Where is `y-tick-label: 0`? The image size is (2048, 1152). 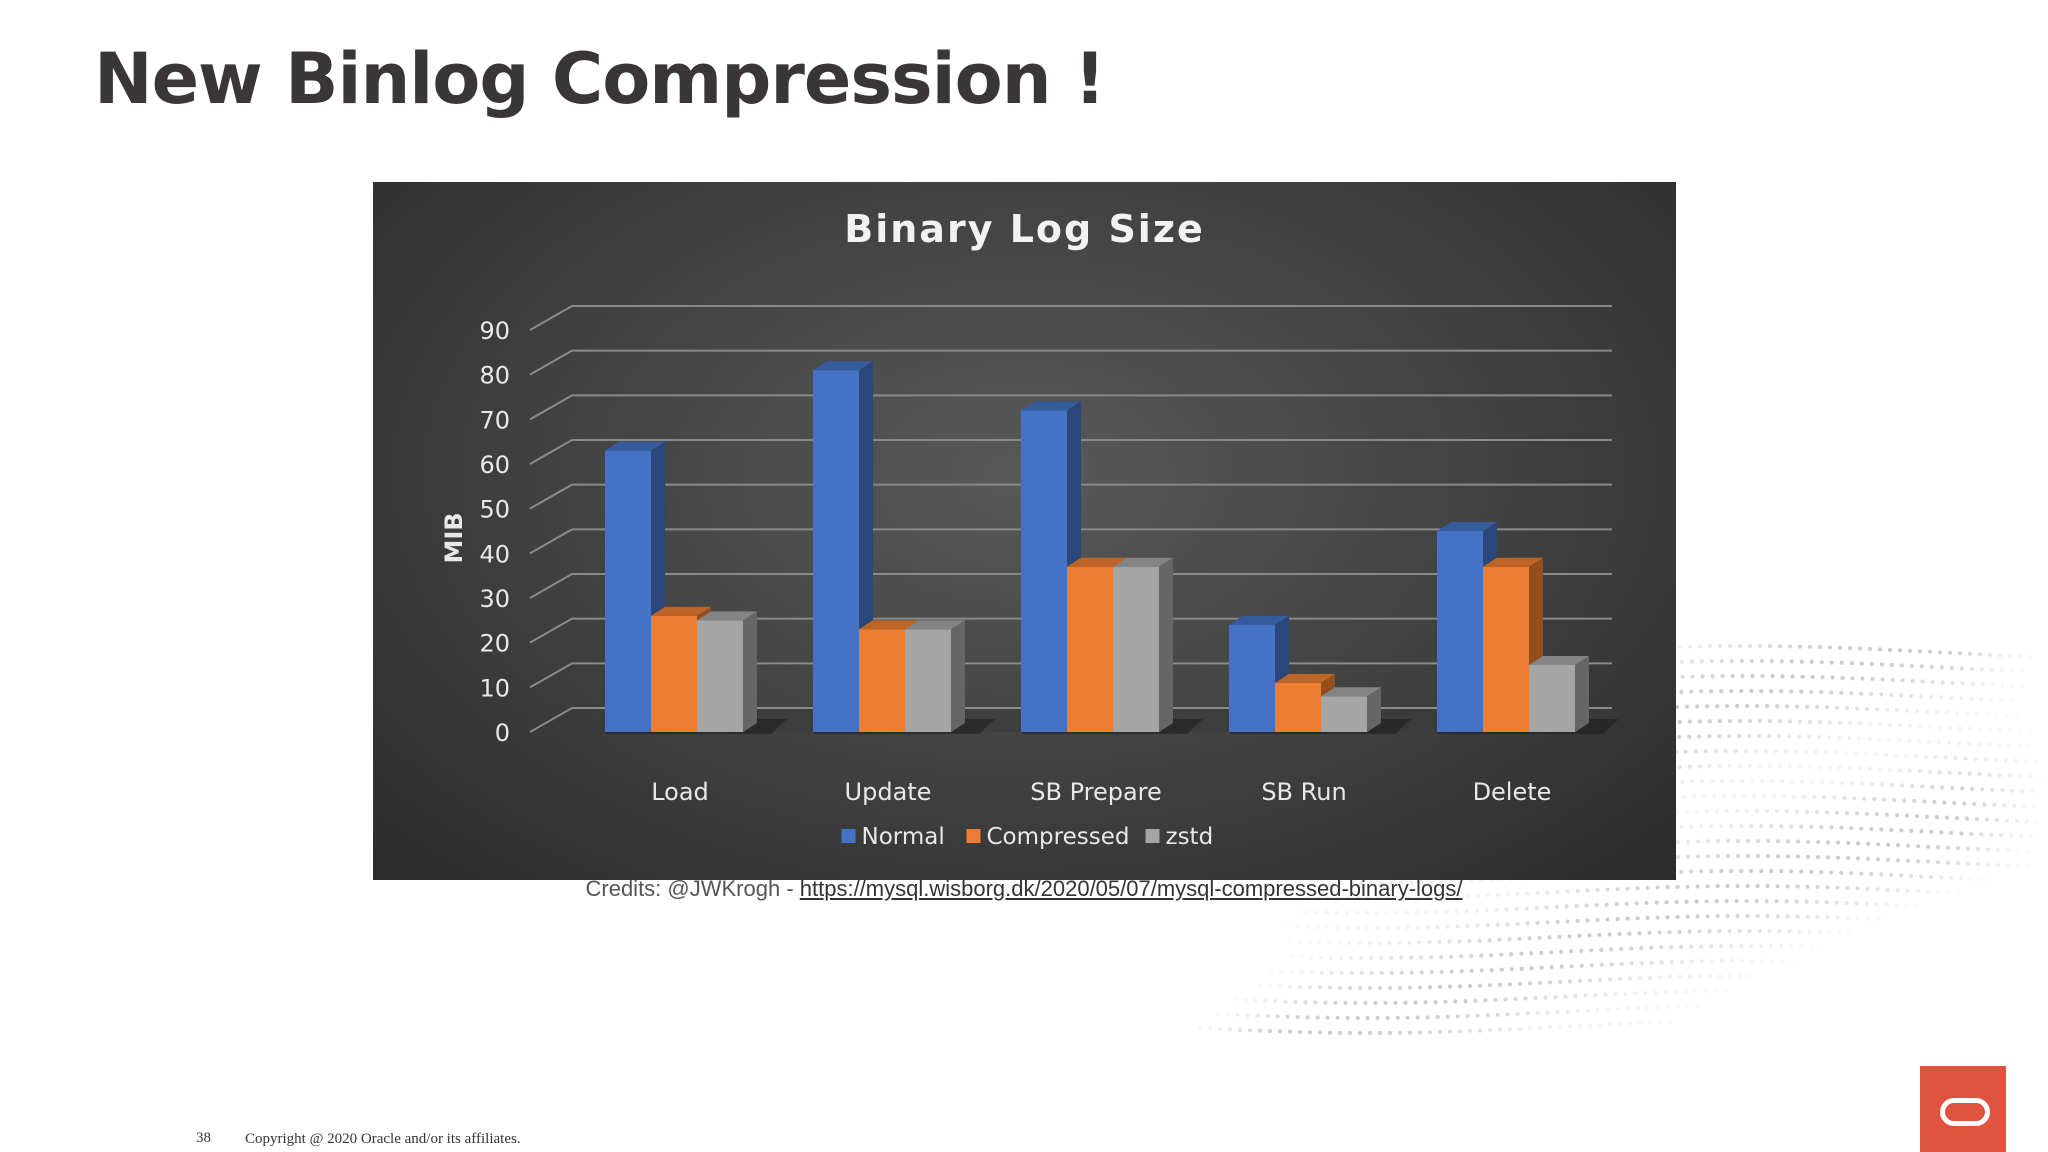
y-tick-label: 0 is located at coordinates (502, 733).